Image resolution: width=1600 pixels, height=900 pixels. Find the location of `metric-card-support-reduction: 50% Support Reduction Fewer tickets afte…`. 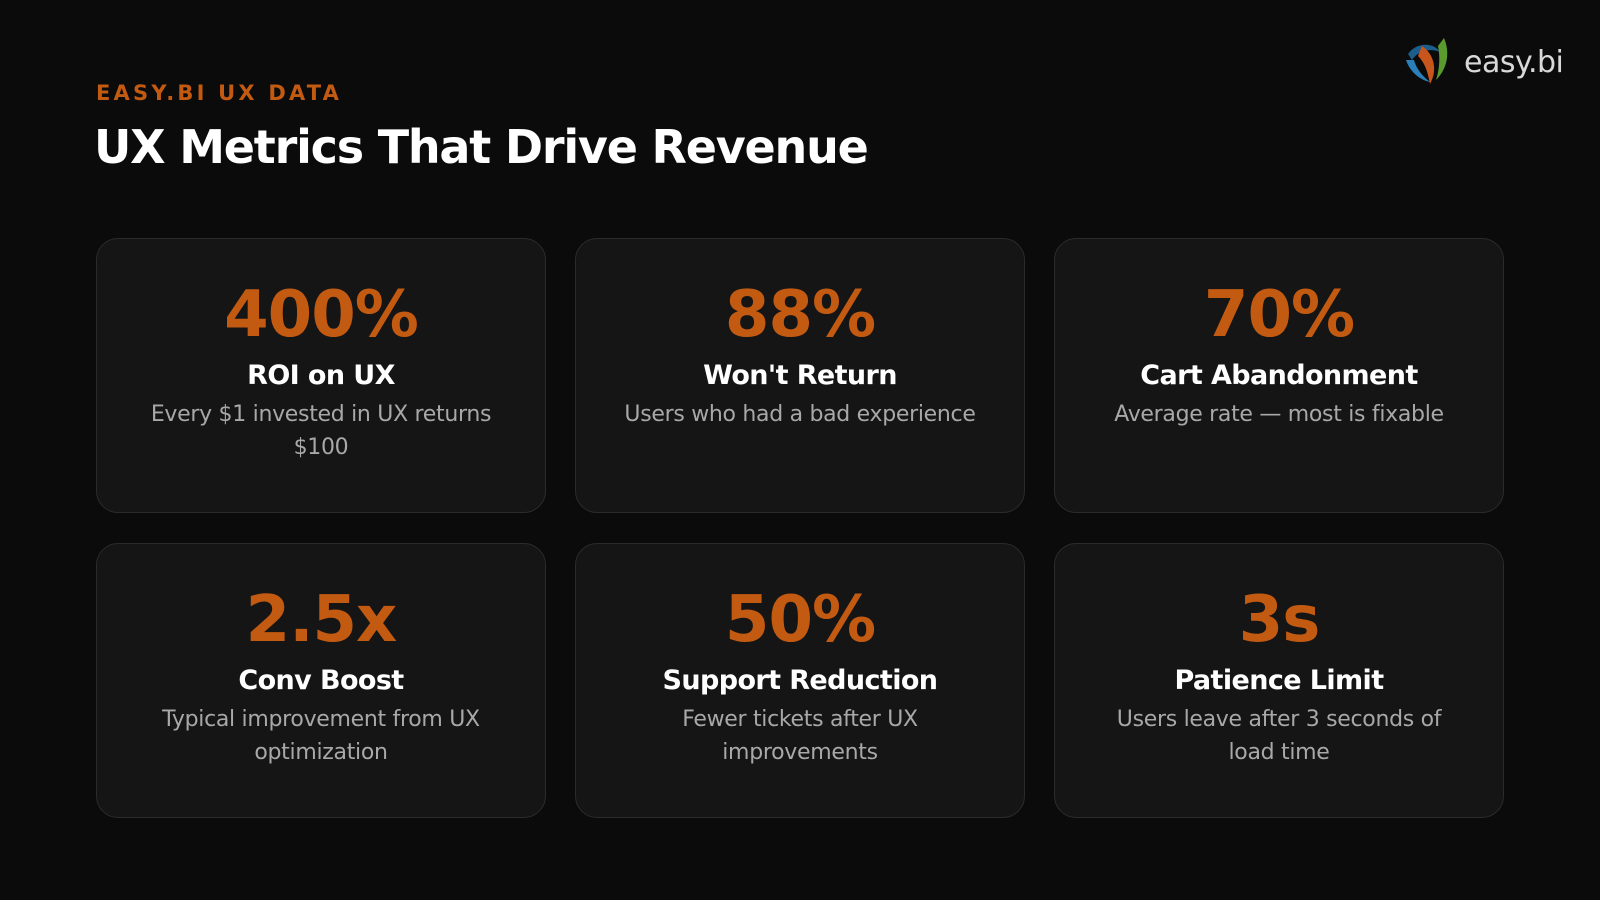

metric-card-support-reduction: 50% Support Reduction Fewer tickets afte… is located at coordinates (800, 680).